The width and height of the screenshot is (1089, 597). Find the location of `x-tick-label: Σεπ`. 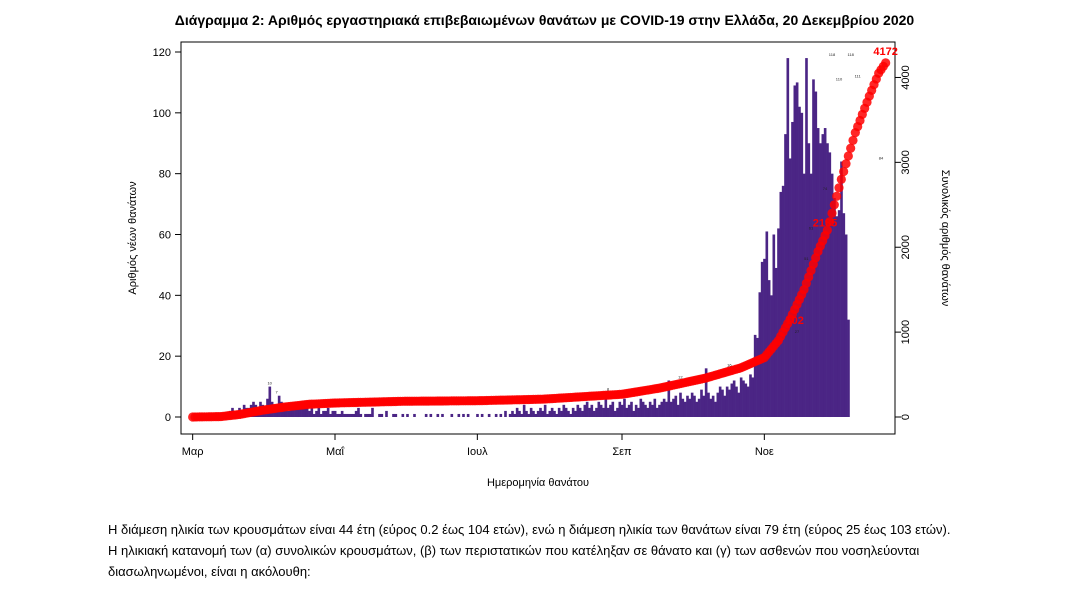

x-tick-label: Σεπ is located at coordinates (622, 452).